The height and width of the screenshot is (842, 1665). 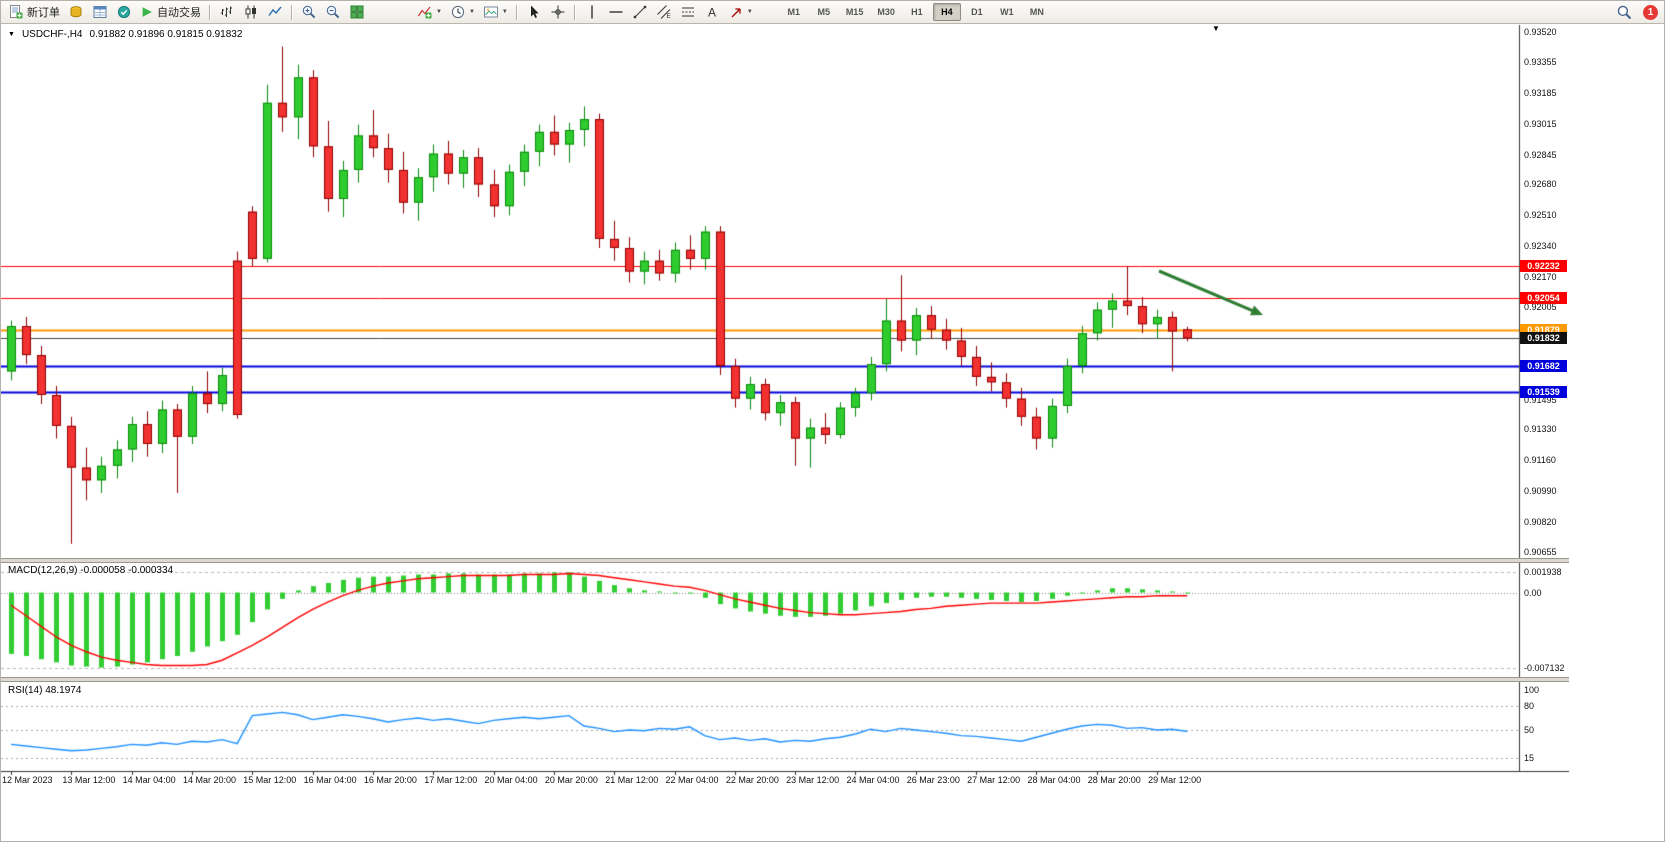 What do you see at coordinates (632, 780) in the screenshot?
I see `time-axis-label: 21 Mar 12:00` at bounding box center [632, 780].